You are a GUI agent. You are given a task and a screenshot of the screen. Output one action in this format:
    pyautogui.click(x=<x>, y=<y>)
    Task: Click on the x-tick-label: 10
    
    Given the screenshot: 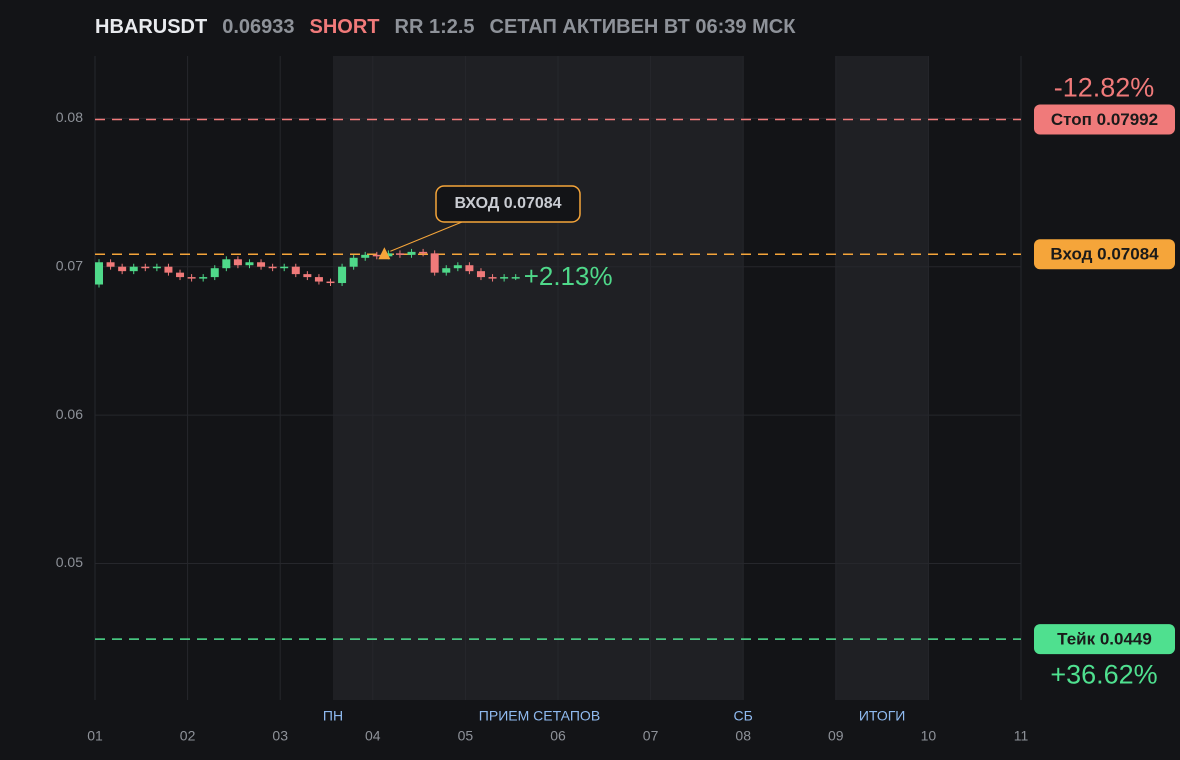 What is the action you would take?
    pyautogui.click(x=929, y=736)
    